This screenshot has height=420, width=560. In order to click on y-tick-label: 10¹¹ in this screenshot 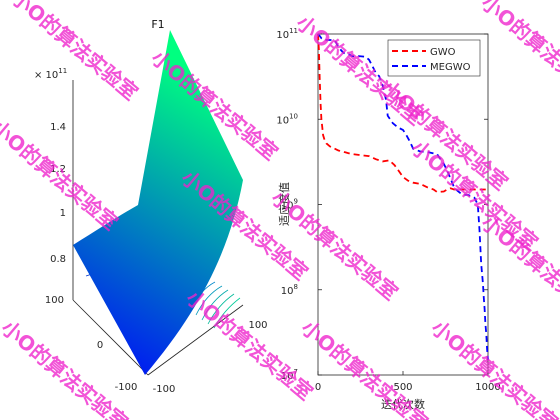, I will do `click(287, 34)`.